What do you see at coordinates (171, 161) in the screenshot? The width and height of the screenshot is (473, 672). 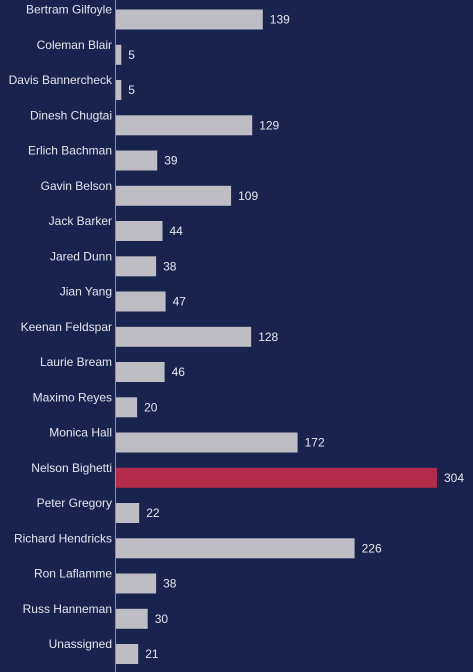 I see `value-label: 39` at bounding box center [171, 161].